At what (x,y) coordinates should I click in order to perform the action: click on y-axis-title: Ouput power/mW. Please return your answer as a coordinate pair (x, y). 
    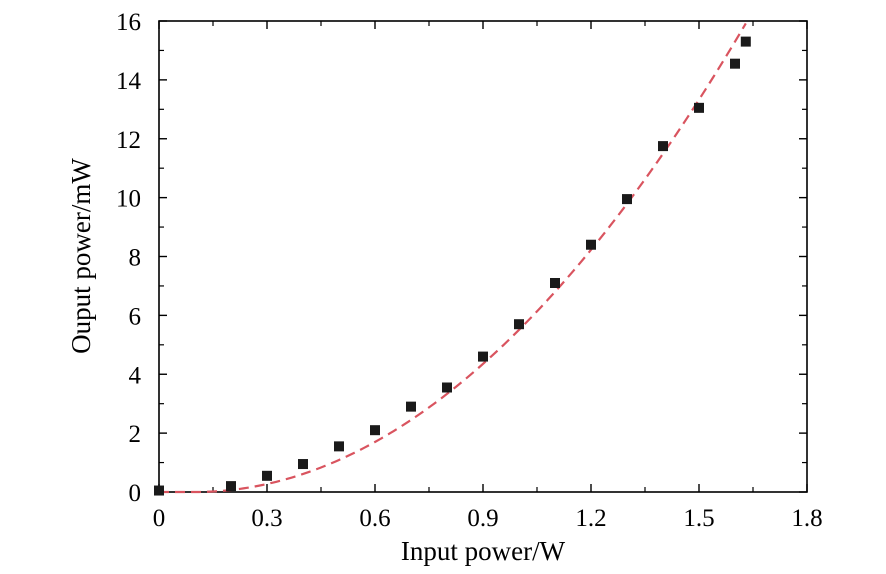
    Looking at the image, I should click on (81, 256).